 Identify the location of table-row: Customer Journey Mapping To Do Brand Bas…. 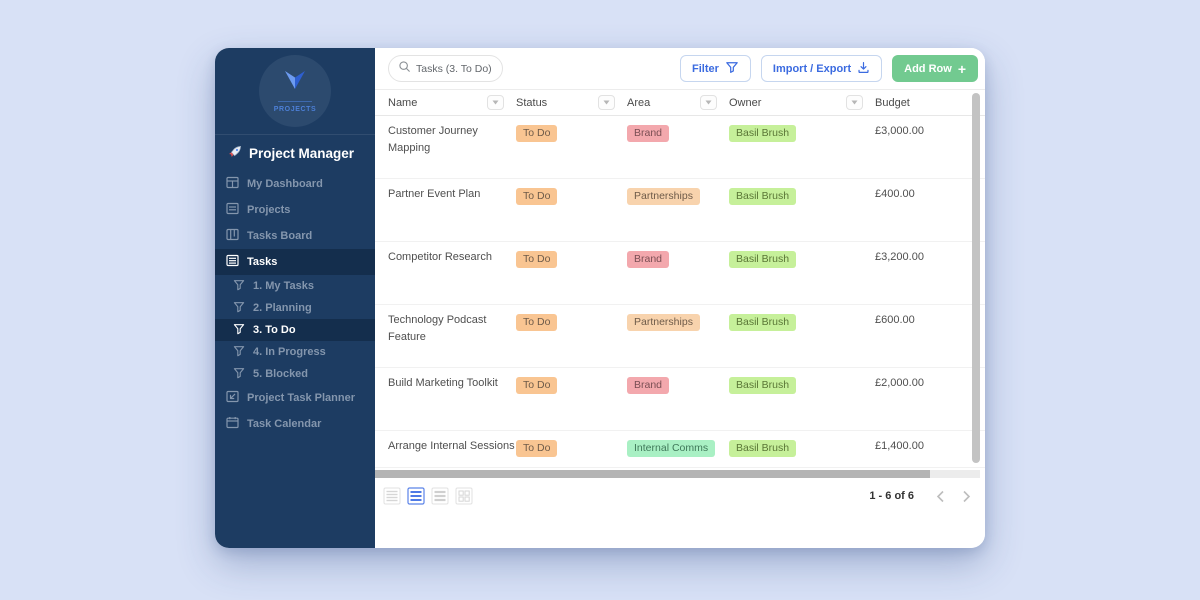
(680, 147).